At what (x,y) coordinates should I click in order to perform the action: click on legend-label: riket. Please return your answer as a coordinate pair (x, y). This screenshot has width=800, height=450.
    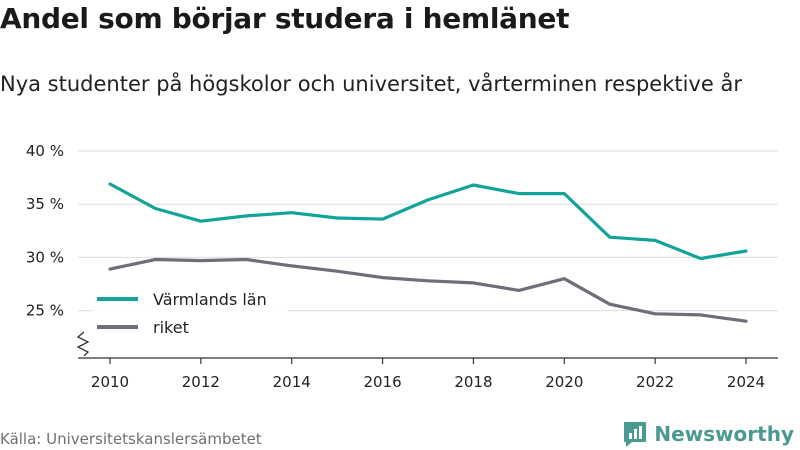
    Looking at the image, I should click on (171, 327).